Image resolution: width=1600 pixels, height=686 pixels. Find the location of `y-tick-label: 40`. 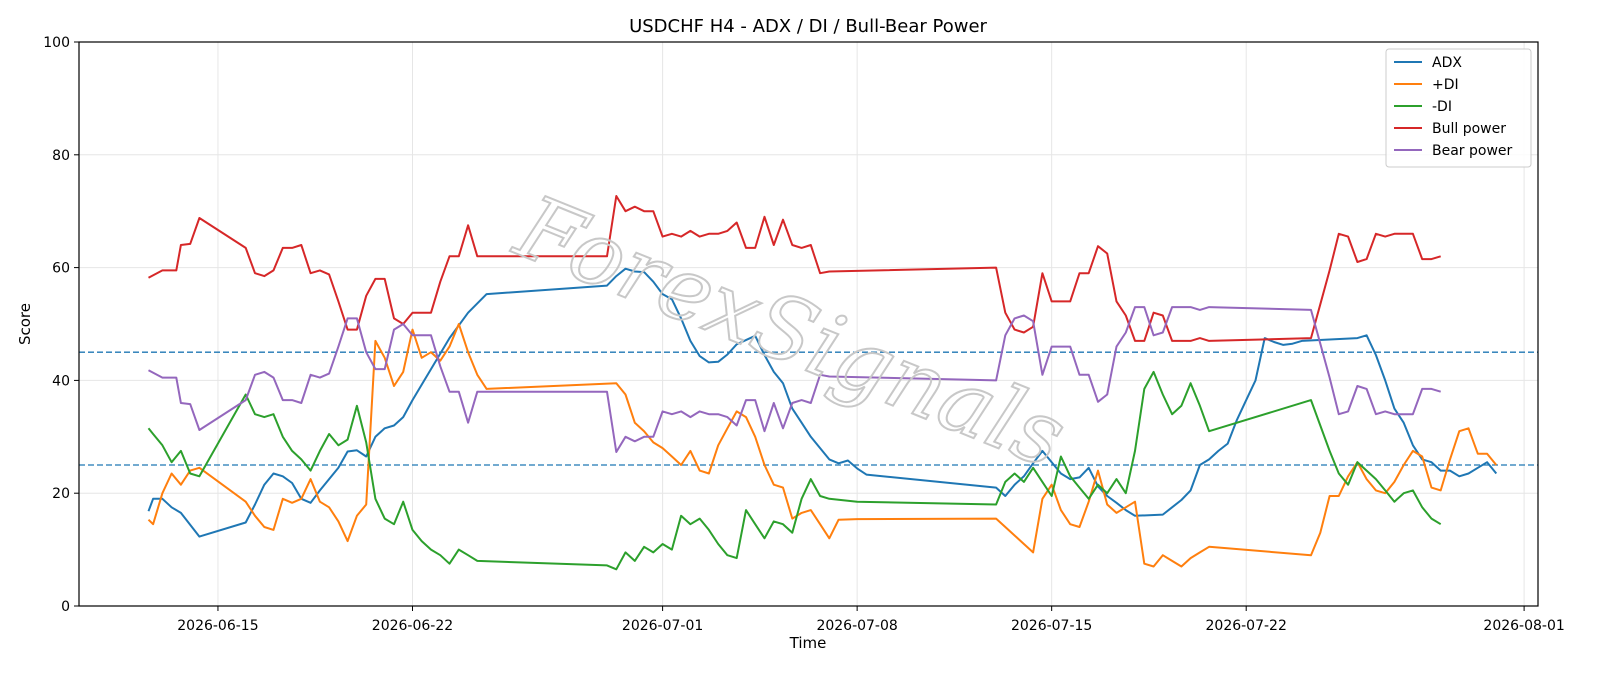

y-tick-label: 40 is located at coordinates (61, 381).